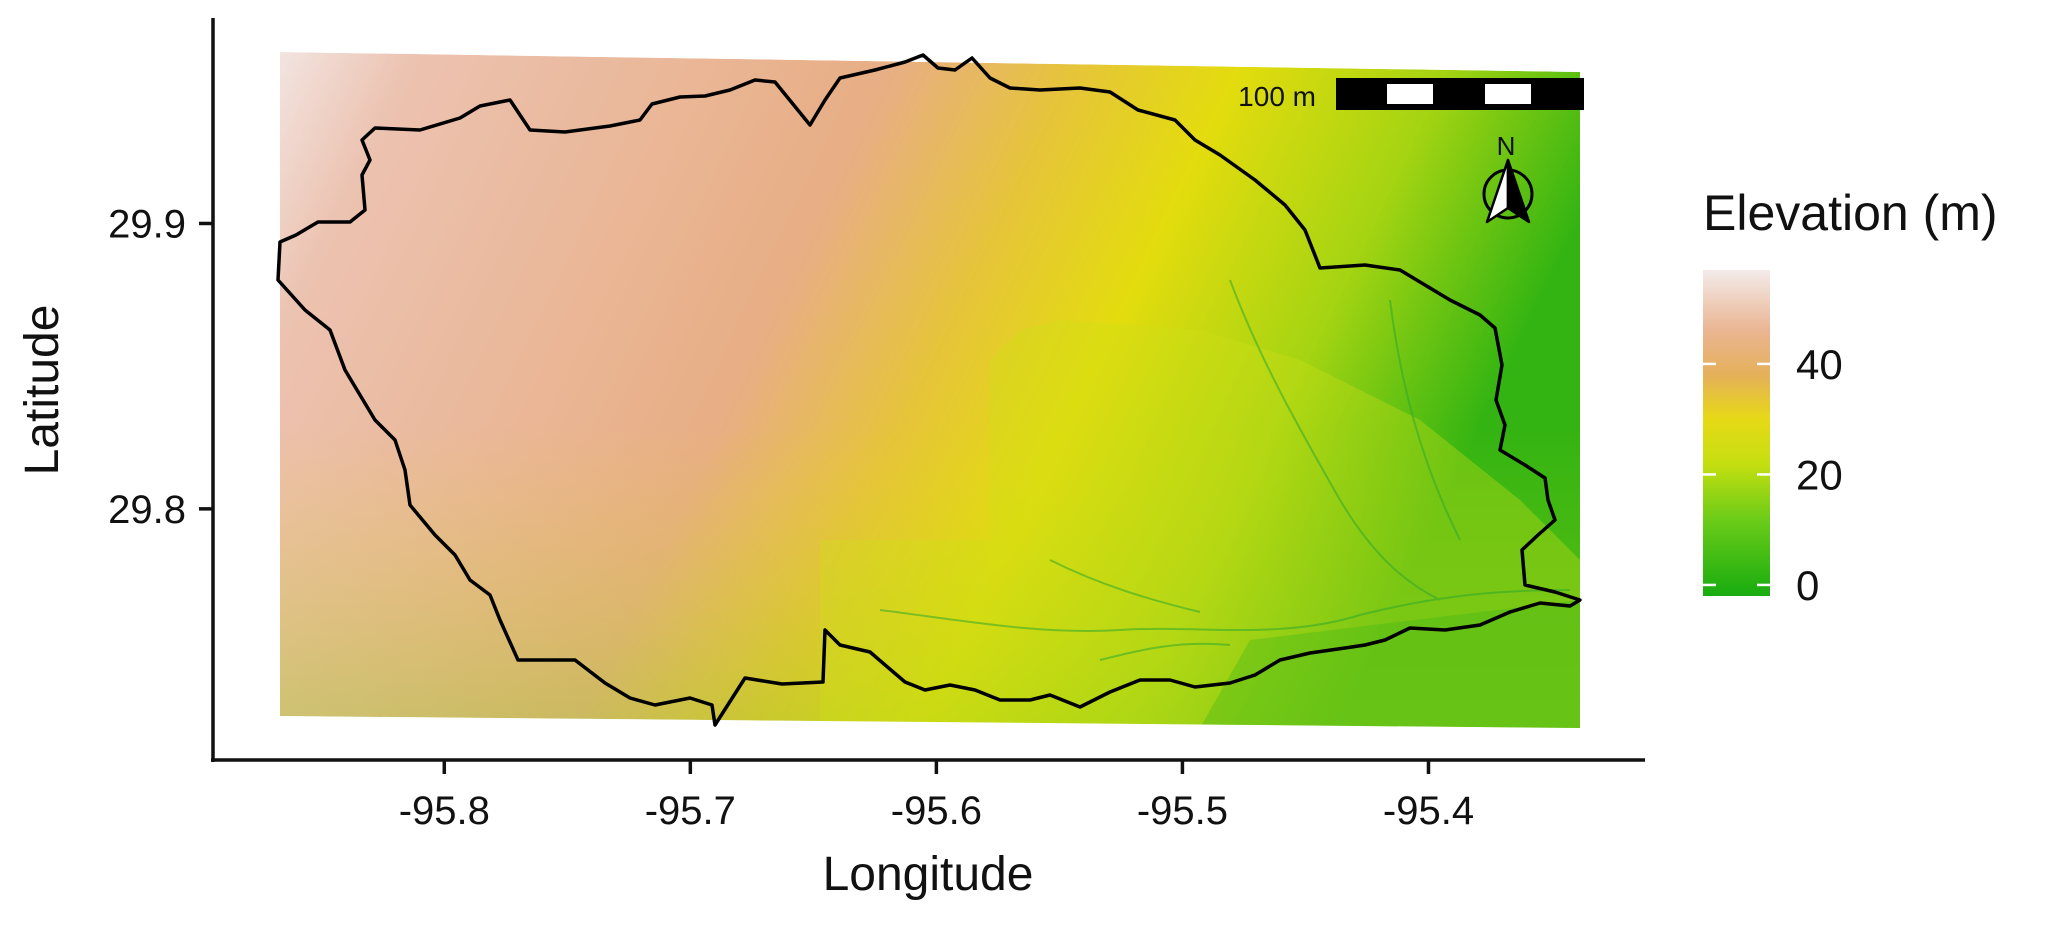 The height and width of the screenshot is (926, 2067). What do you see at coordinates (160, 367) in the screenshot?
I see `y-axis-ticks: 29.8 29.9` at bounding box center [160, 367].